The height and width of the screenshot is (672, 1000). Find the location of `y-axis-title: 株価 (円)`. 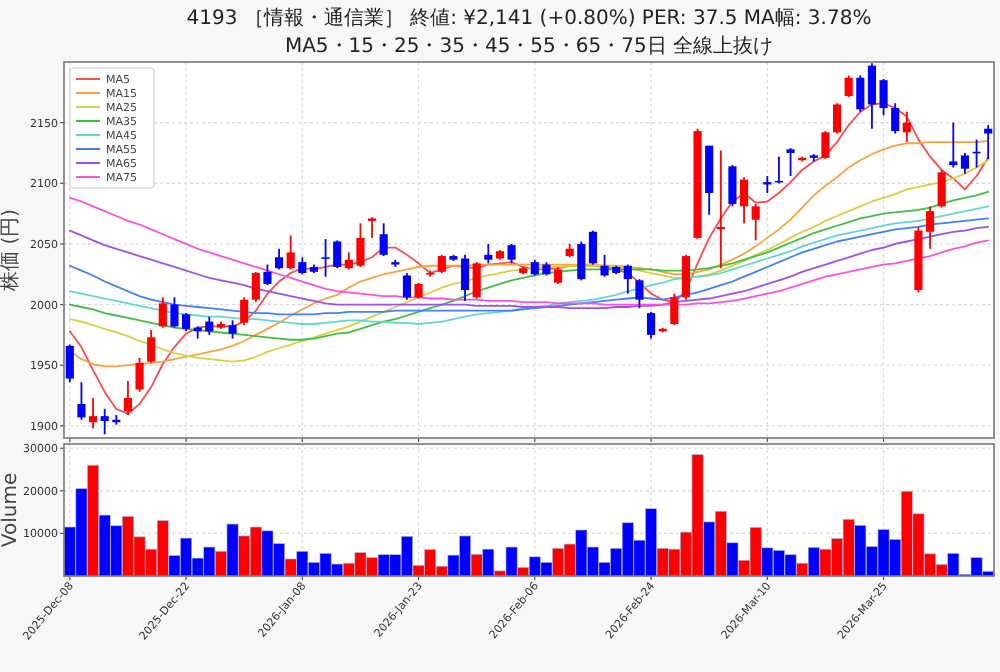

y-axis-title: 株価 (円) is located at coordinates (11, 250).